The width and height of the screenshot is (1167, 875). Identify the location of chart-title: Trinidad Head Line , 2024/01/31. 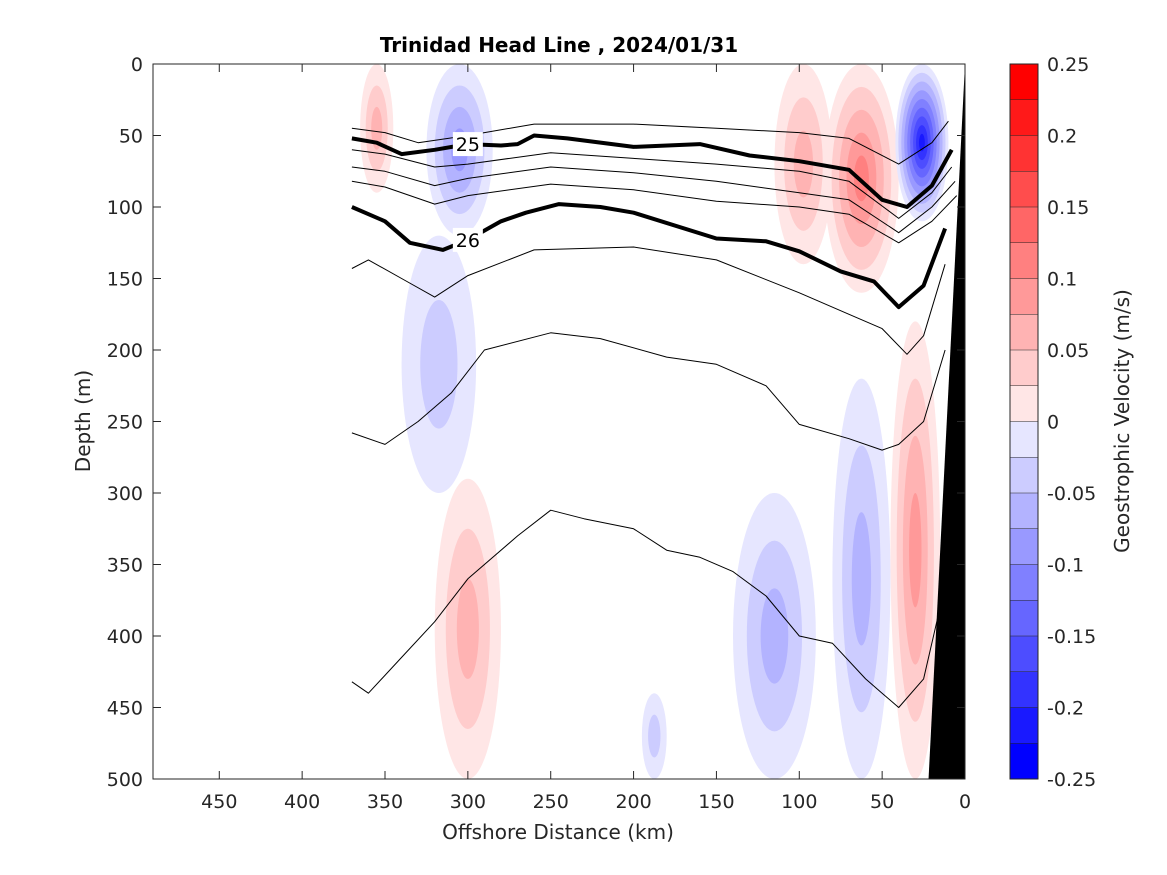
(559, 45).